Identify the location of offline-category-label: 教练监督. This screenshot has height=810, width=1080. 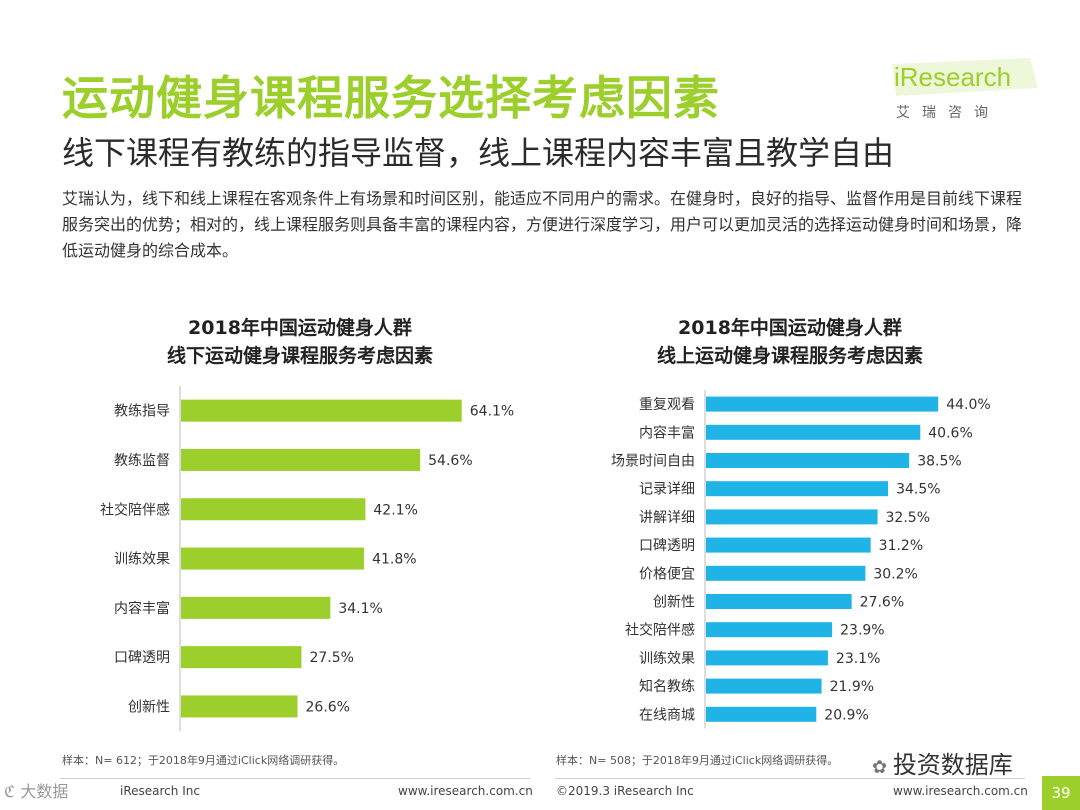
(142, 461).